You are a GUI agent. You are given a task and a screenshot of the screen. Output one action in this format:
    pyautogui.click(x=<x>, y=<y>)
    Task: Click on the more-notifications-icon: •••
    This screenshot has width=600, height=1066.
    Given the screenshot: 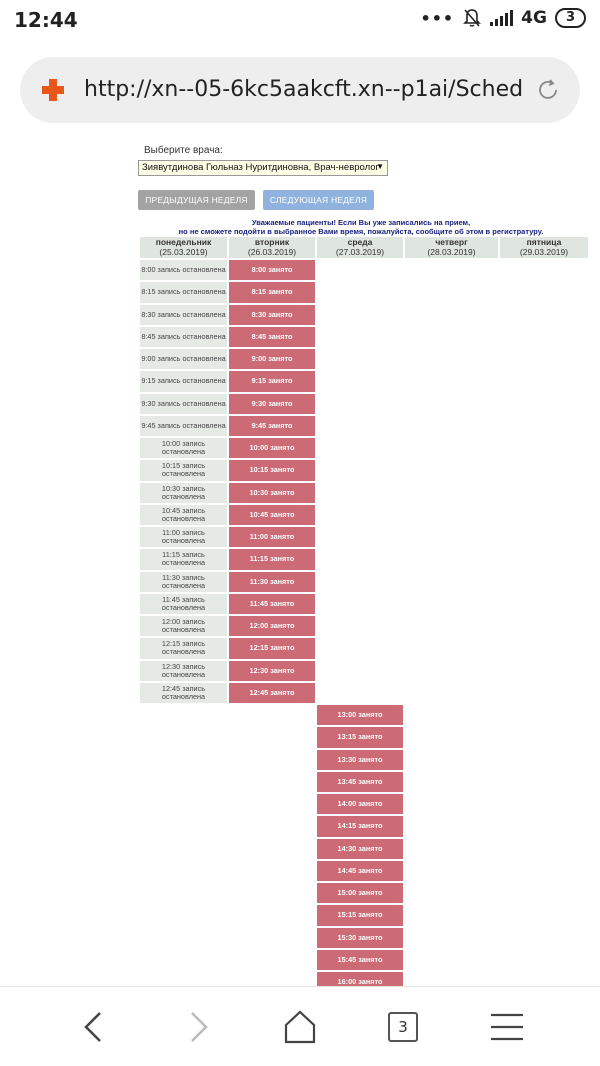 What is the action you would take?
    pyautogui.click(x=437, y=18)
    